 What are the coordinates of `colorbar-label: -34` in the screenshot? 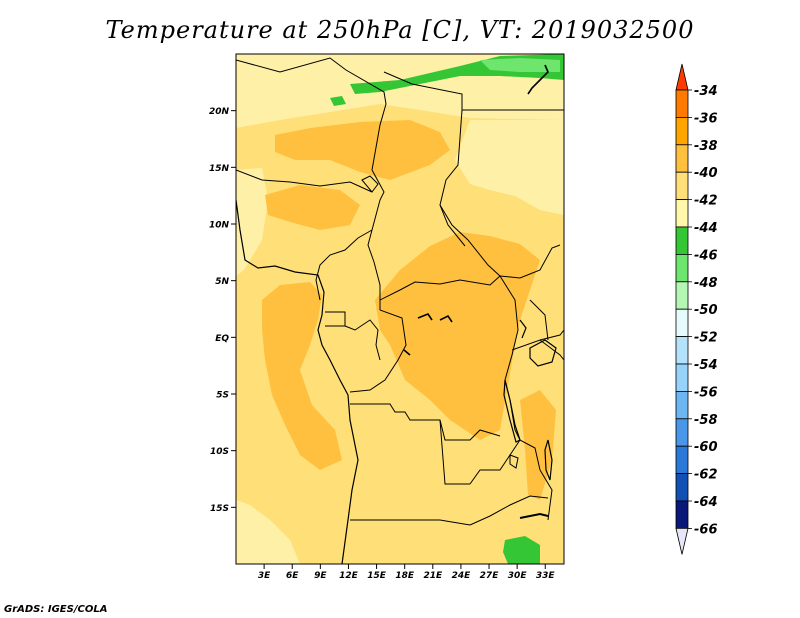 It's located at (706, 91).